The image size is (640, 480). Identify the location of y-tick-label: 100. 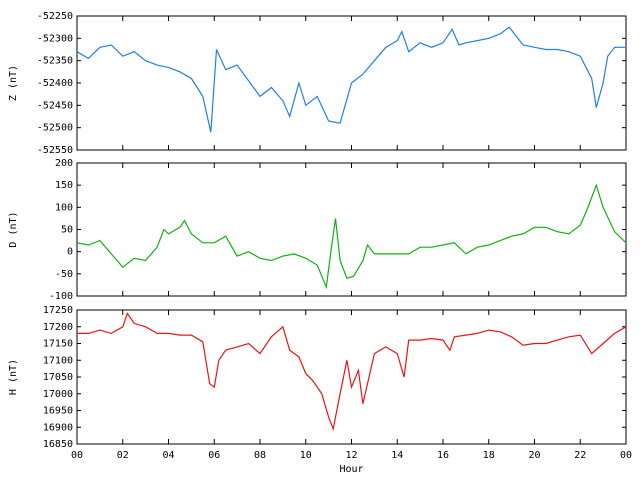
(64, 207).